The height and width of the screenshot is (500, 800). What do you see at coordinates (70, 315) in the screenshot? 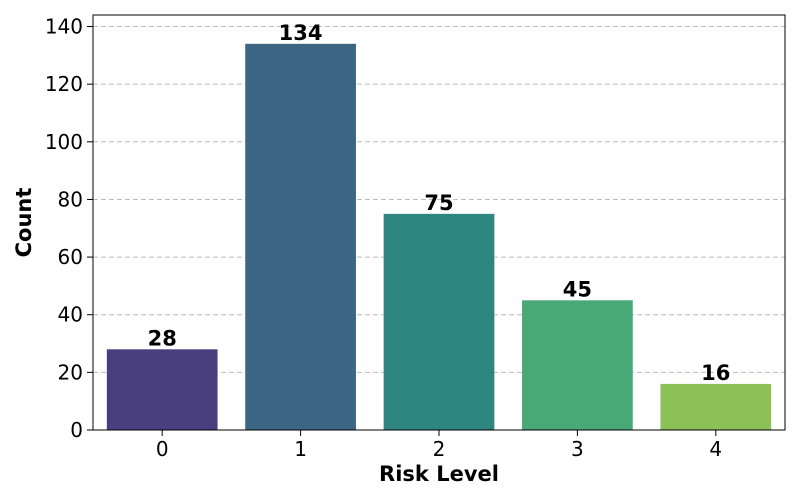
I see `y-tick-label: 40` at bounding box center [70, 315].